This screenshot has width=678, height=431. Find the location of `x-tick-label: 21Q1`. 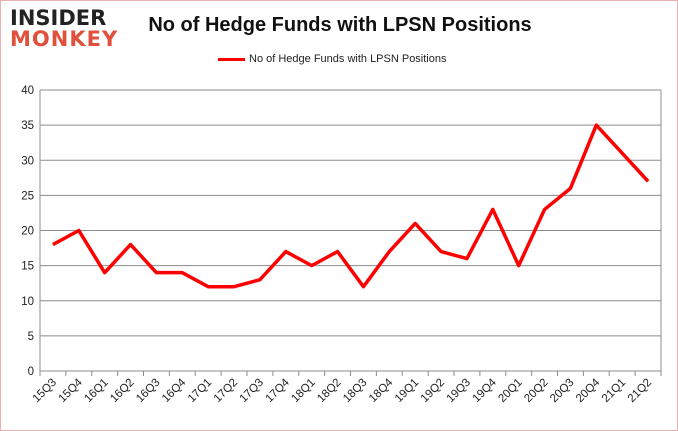

x-tick-label: 21Q1 is located at coordinates (614, 391).